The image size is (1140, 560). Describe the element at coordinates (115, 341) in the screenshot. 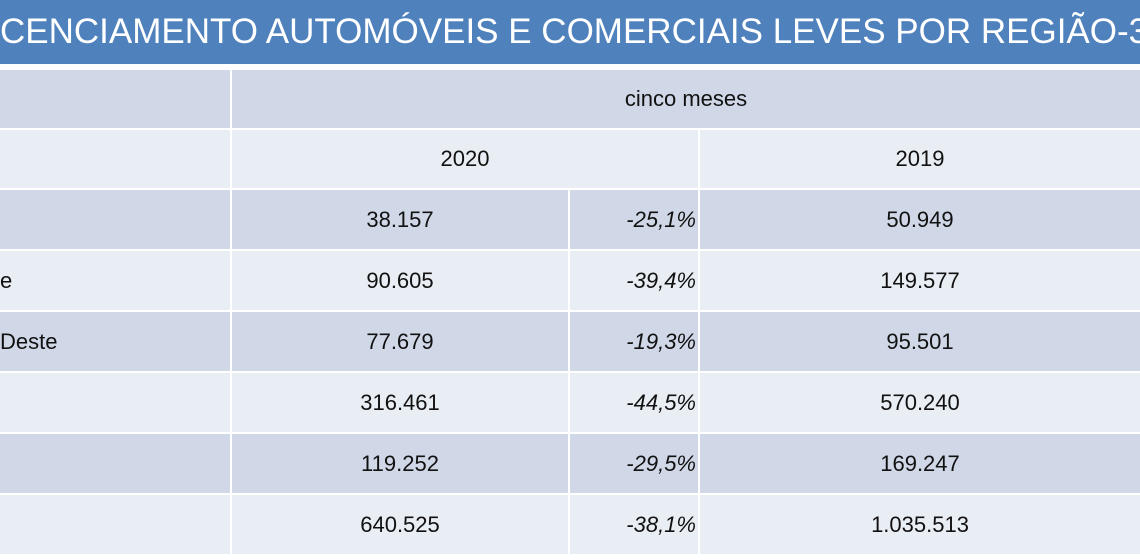

I see `row-label: Deste` at that location.